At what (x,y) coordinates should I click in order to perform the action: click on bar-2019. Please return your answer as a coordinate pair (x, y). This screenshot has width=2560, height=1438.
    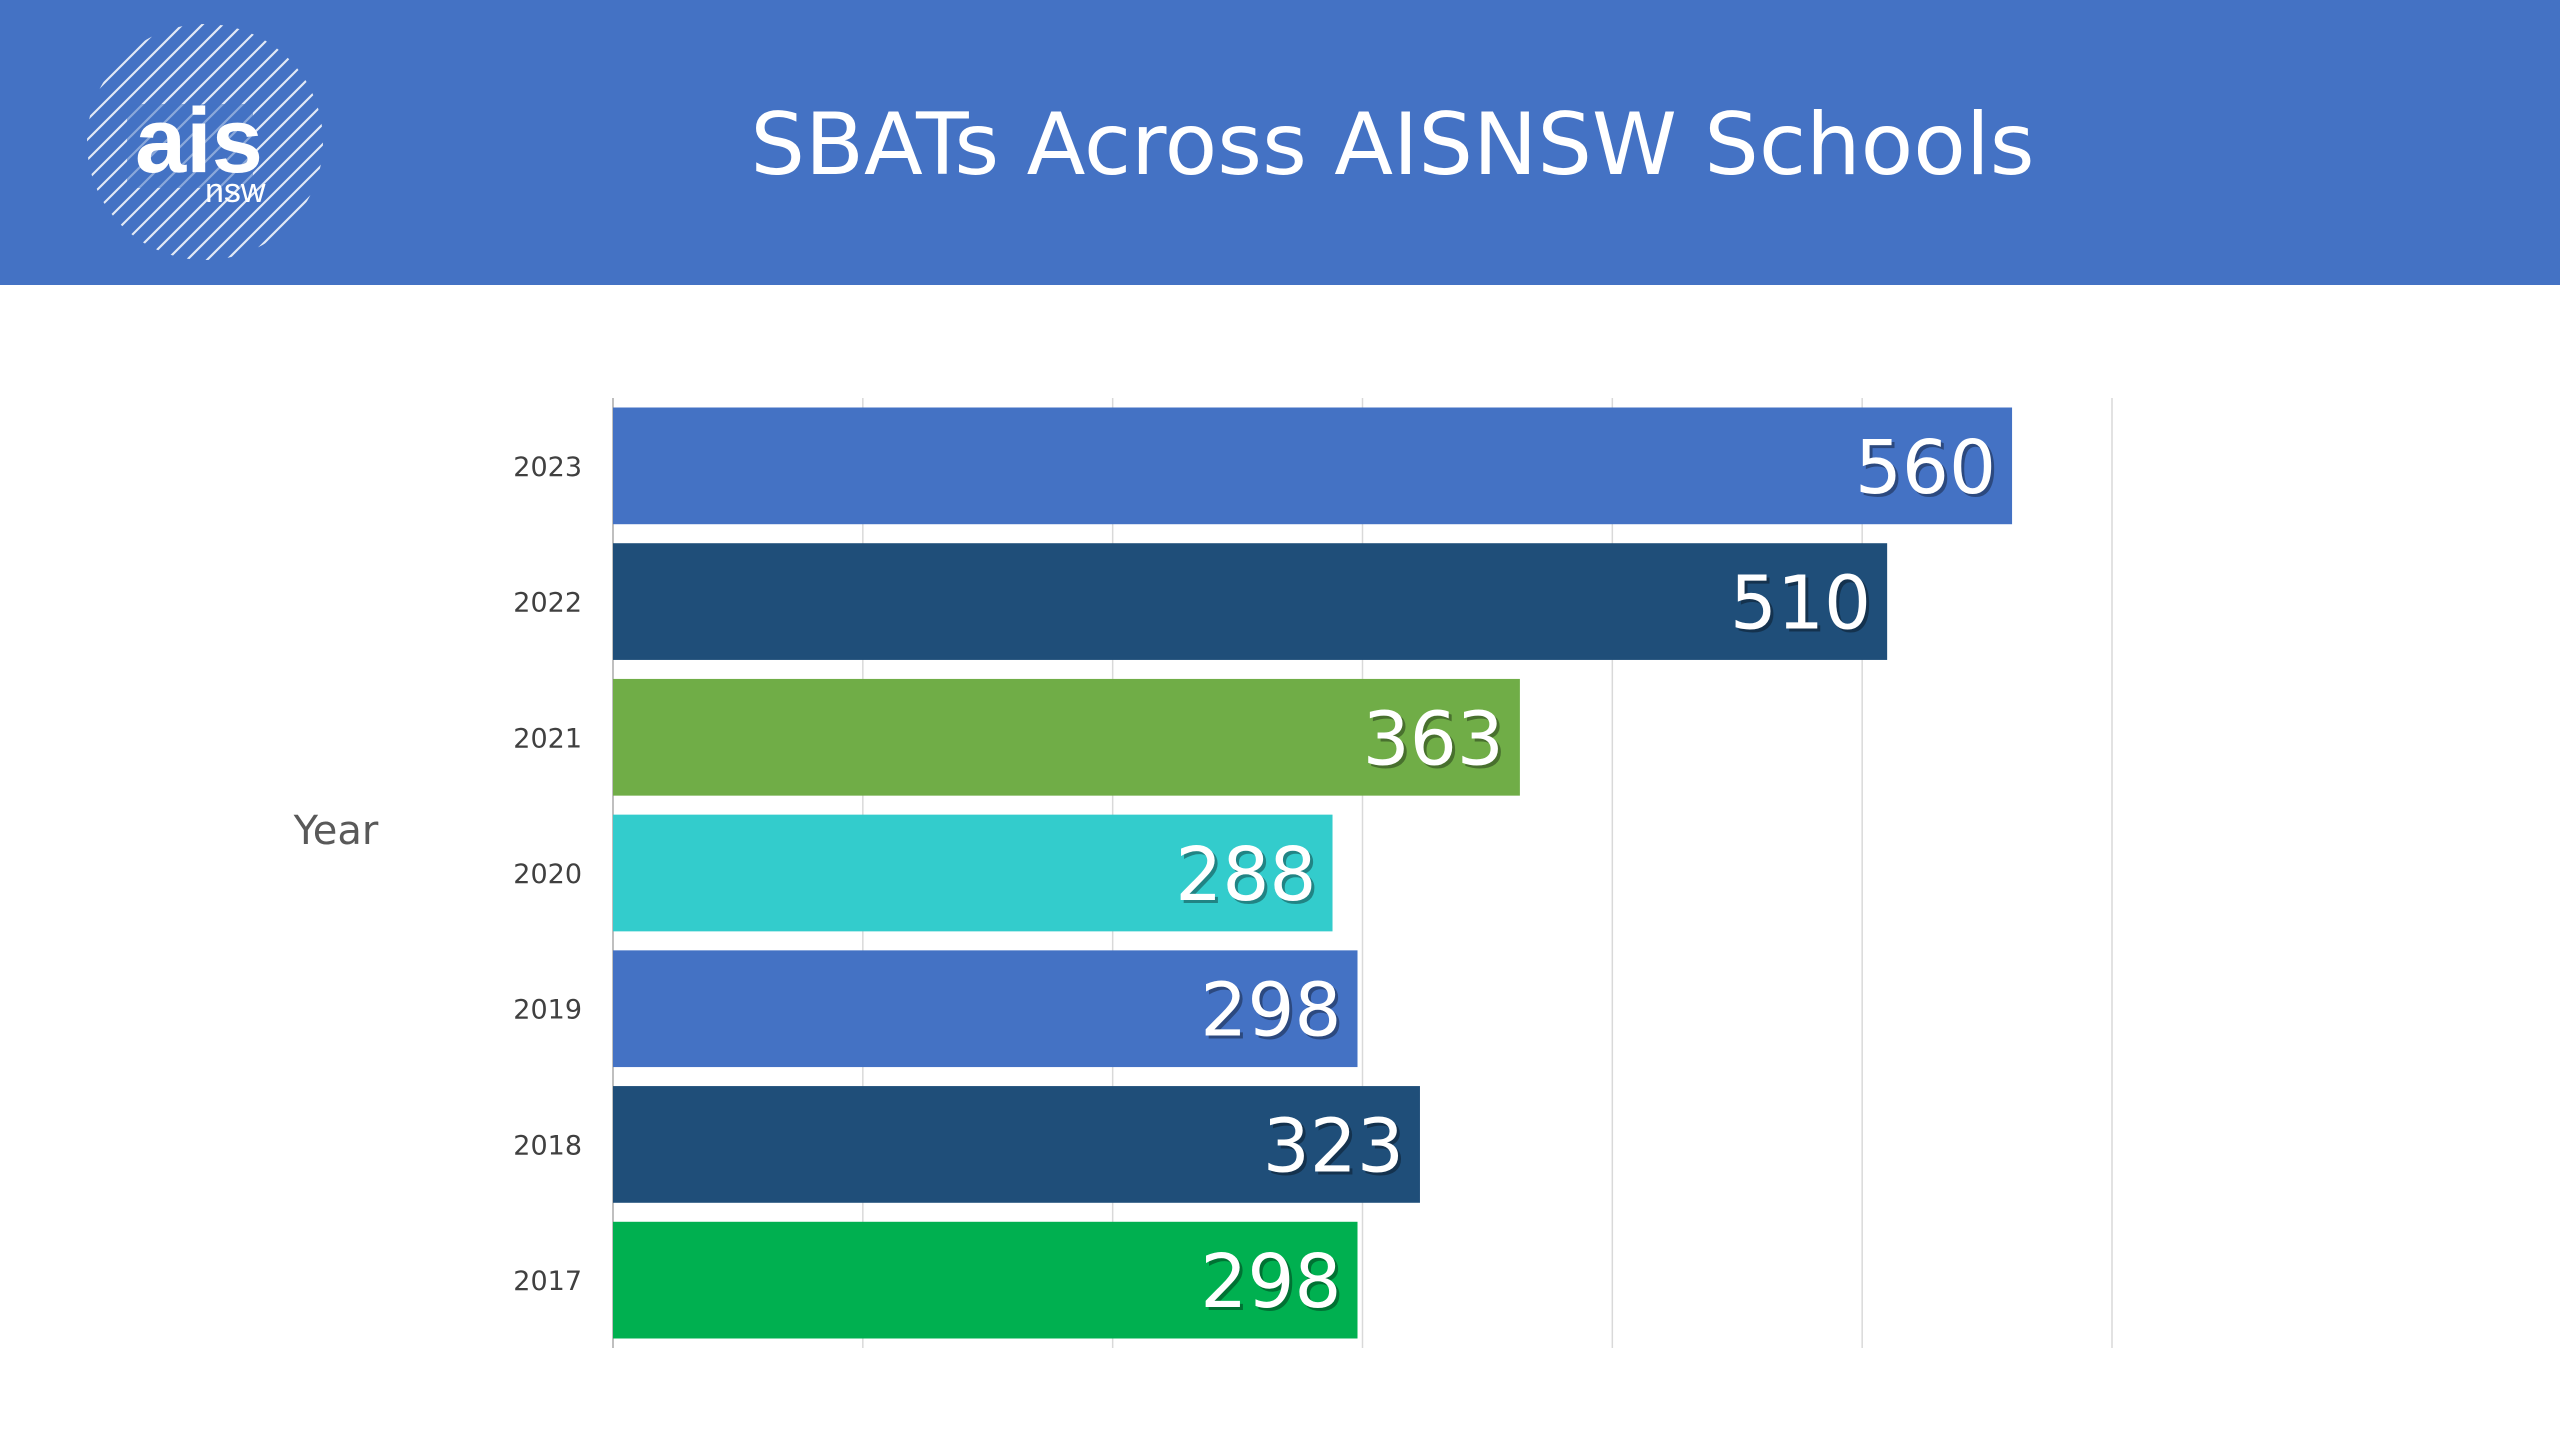
    Looking at the image, I should click on (985, 1009).